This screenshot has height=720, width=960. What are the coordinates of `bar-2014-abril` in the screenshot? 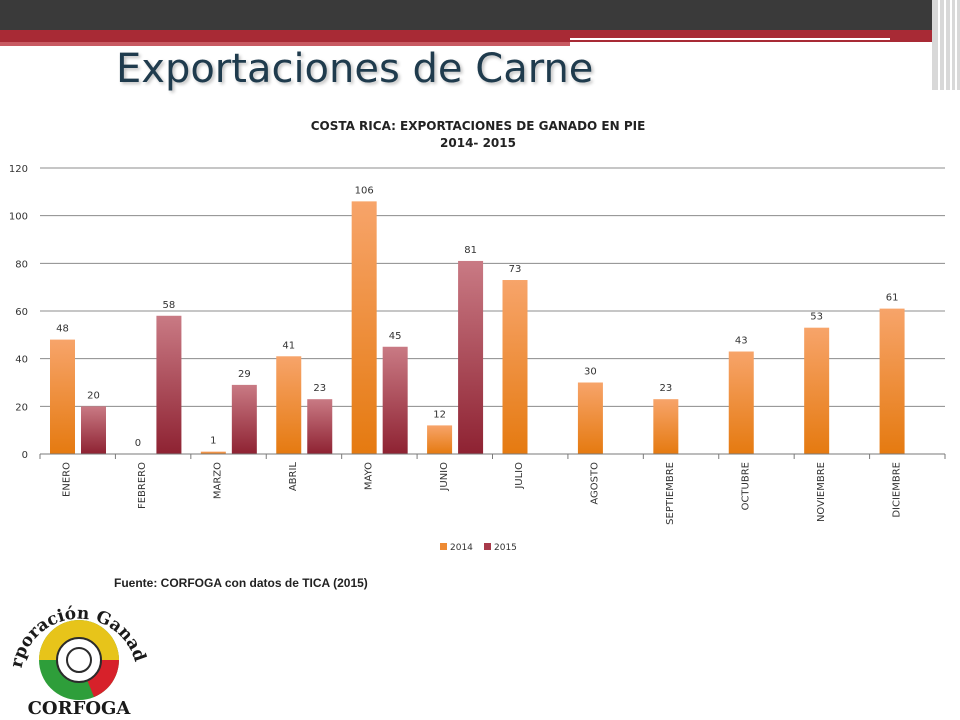 It's located at (289, 405).